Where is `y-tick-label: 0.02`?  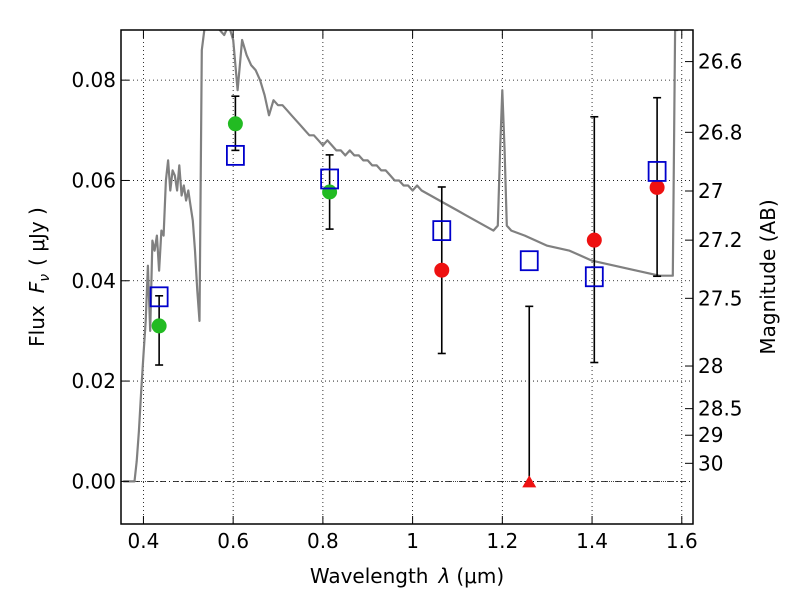
y-tick-label: 0.02 is located at coordinates (93, 381).